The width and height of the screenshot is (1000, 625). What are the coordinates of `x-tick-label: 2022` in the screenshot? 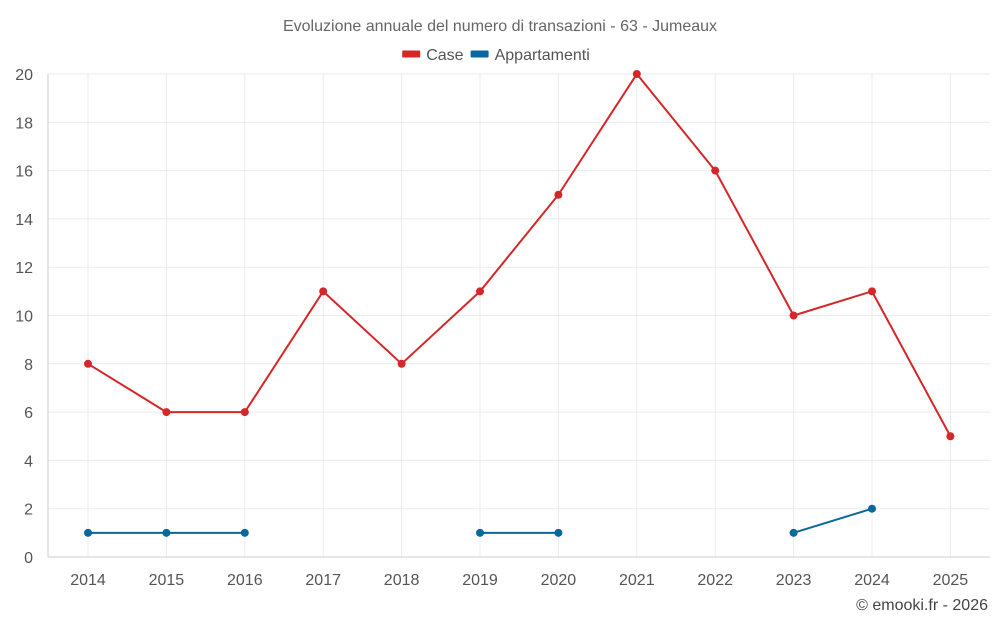 It's located at (715, 580).